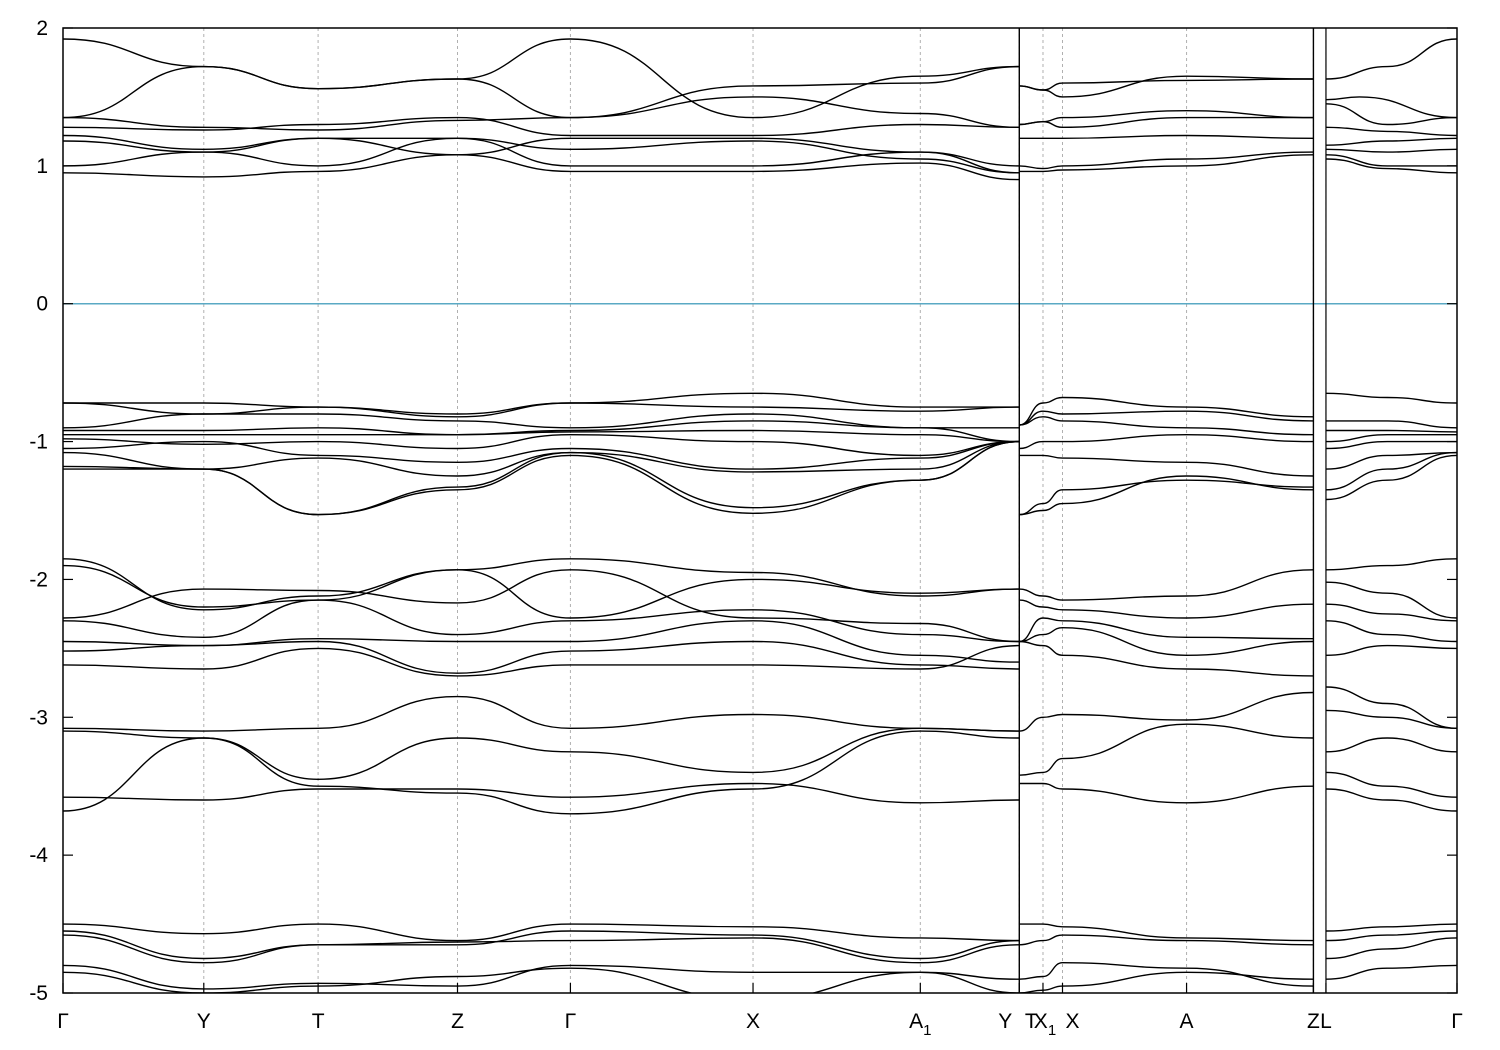 The width and height of the screenshot is (1500, 1050). Describe the element at coordinates (1187, 1021) in the screenshot. I see `kpoint-label: A` at that location.